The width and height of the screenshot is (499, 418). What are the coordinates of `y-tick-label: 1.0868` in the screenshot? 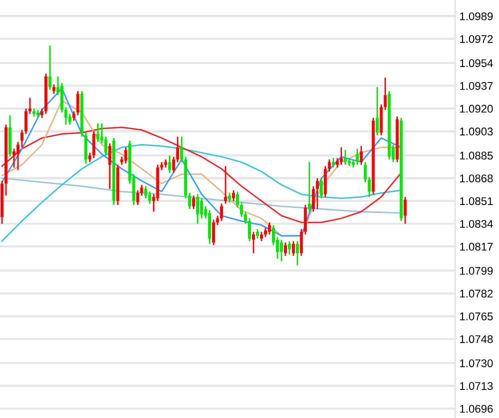 It's located at (476, 178).